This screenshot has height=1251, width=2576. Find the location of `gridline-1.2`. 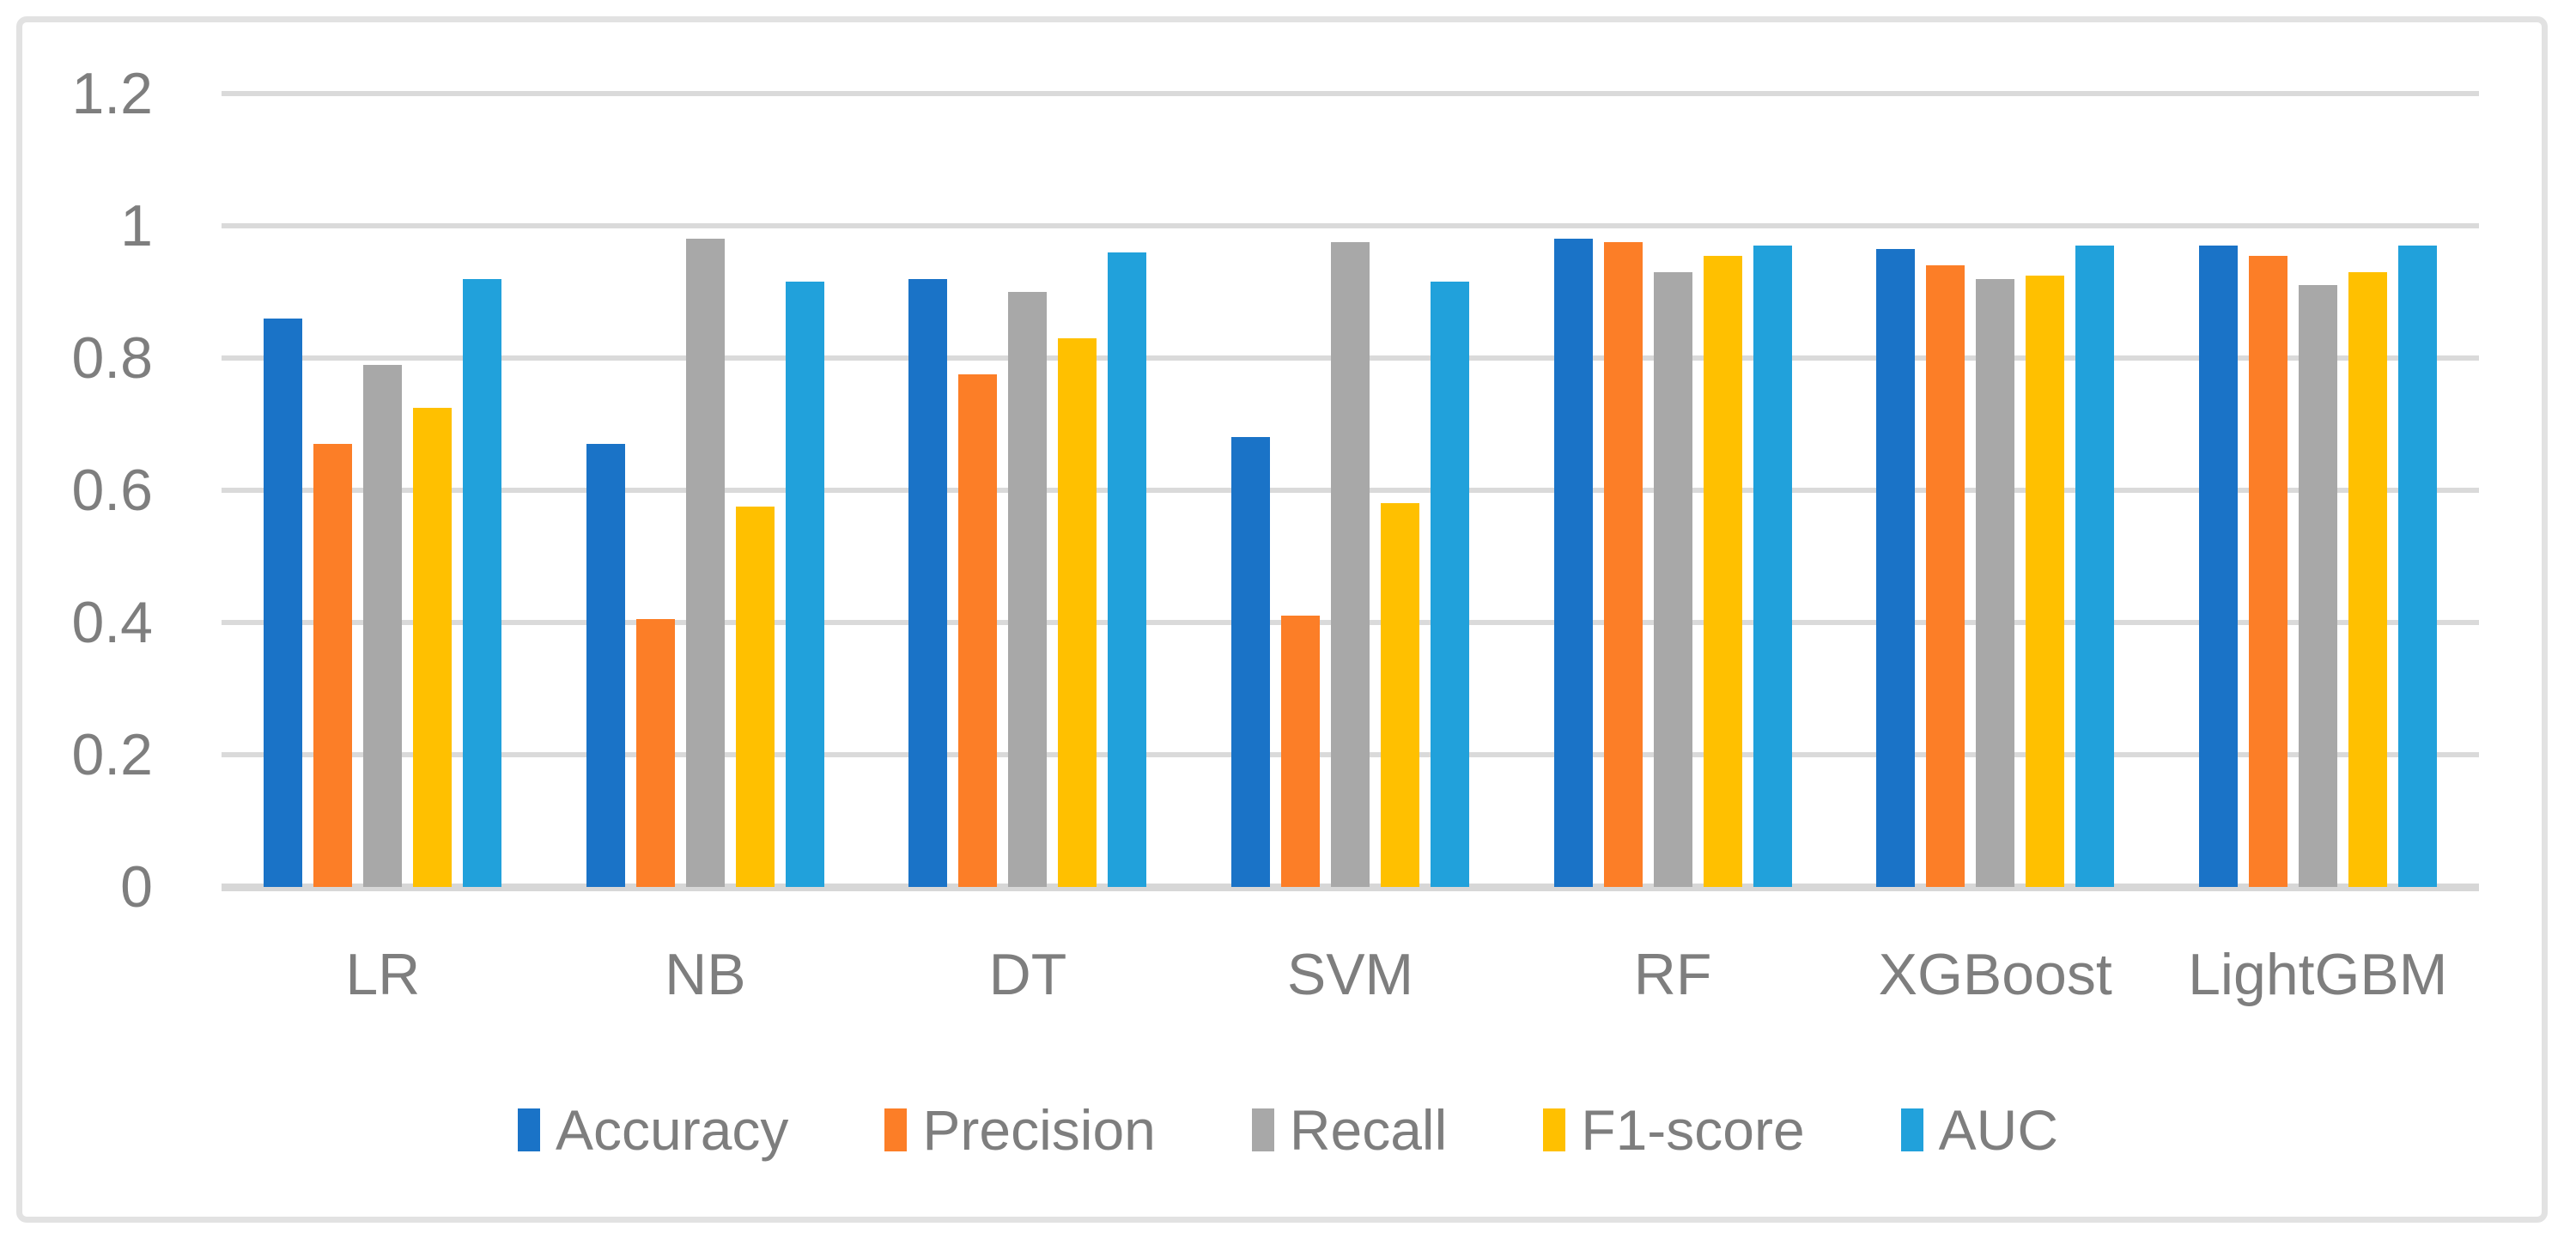

gridline-1.2 is located at coordinates (1350, 93).